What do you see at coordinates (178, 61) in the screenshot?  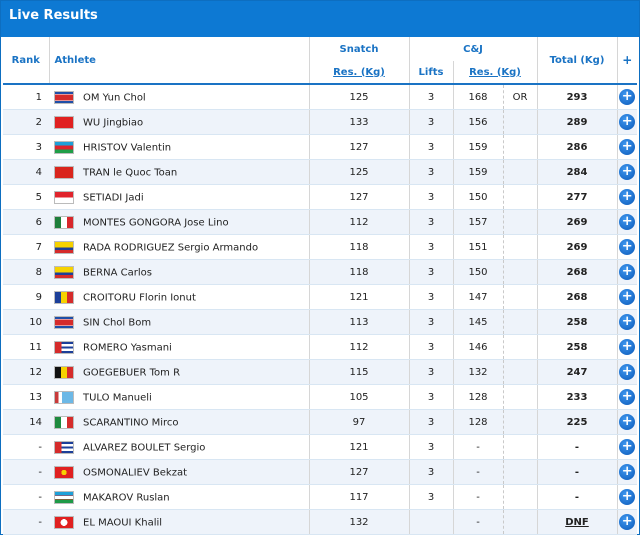 I see `athlete-header: Athlete` at bounding box center [178, 61].